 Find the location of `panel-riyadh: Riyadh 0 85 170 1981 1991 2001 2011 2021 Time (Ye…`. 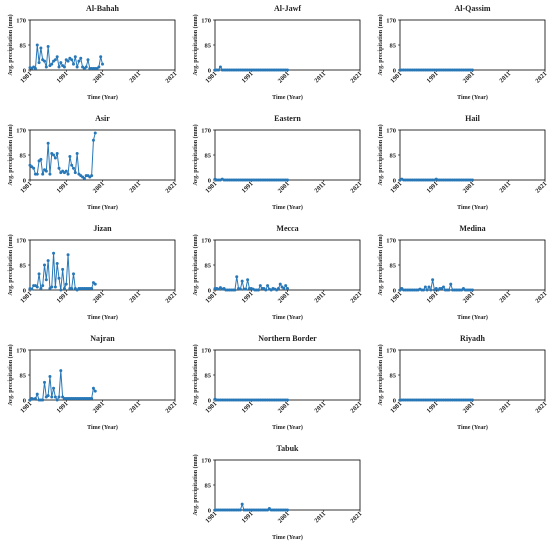

panel-riyadh: Riyadh 0 85 170 1981 1991 2001 2011 2021 Time (Ye… is located at coordinates (462, 382).